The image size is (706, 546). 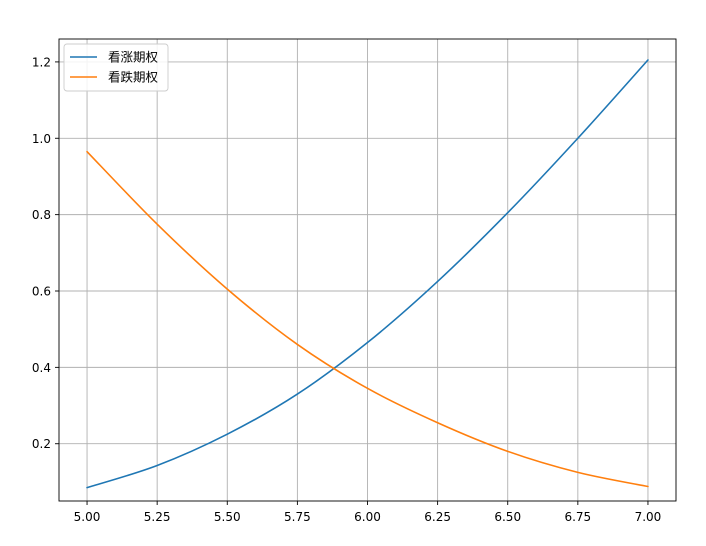 I want to click on x-tick-label: 5.75, so click(x=297, y=517).